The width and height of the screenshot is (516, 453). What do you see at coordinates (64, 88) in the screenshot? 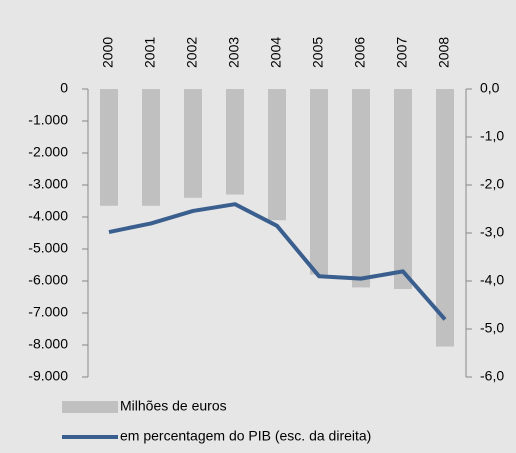
I see `y-tick-label: 0` at bounding box center [64, 88].